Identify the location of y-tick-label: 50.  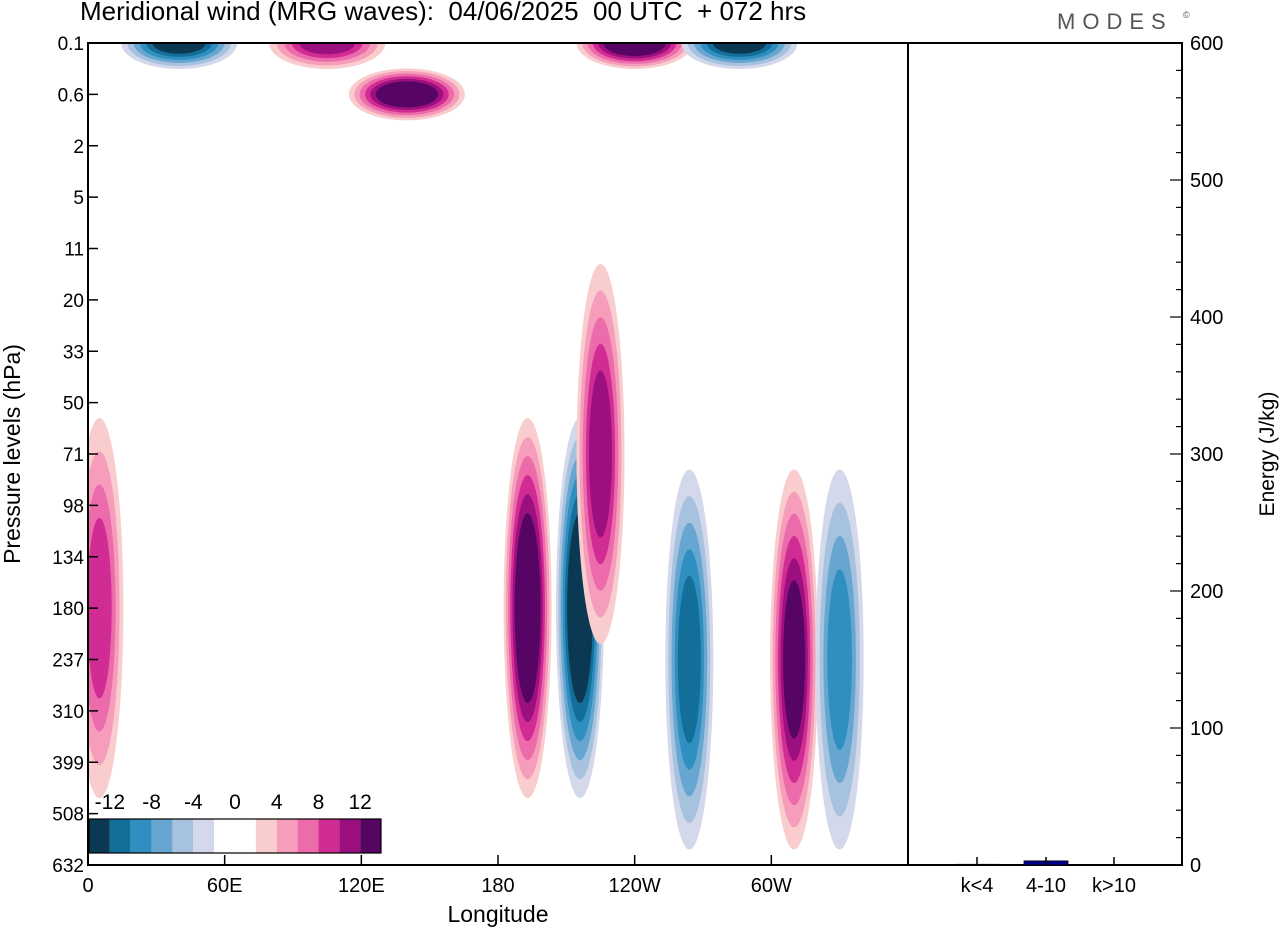
(73, 404).